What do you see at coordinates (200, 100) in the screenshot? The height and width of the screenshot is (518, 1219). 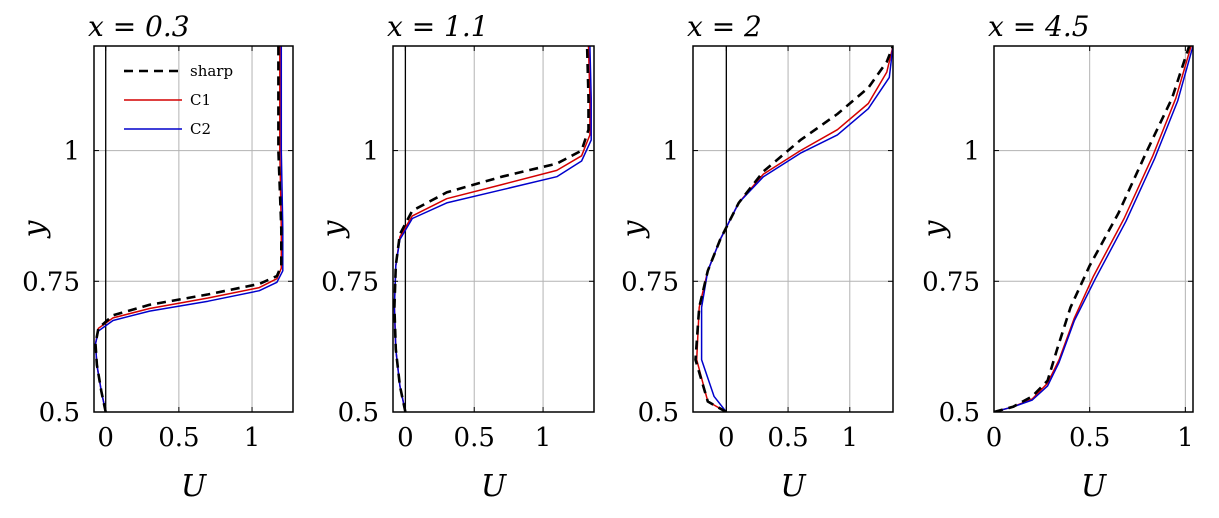 I see `legend-label-c1: C1` at bounding box center [200, 100].